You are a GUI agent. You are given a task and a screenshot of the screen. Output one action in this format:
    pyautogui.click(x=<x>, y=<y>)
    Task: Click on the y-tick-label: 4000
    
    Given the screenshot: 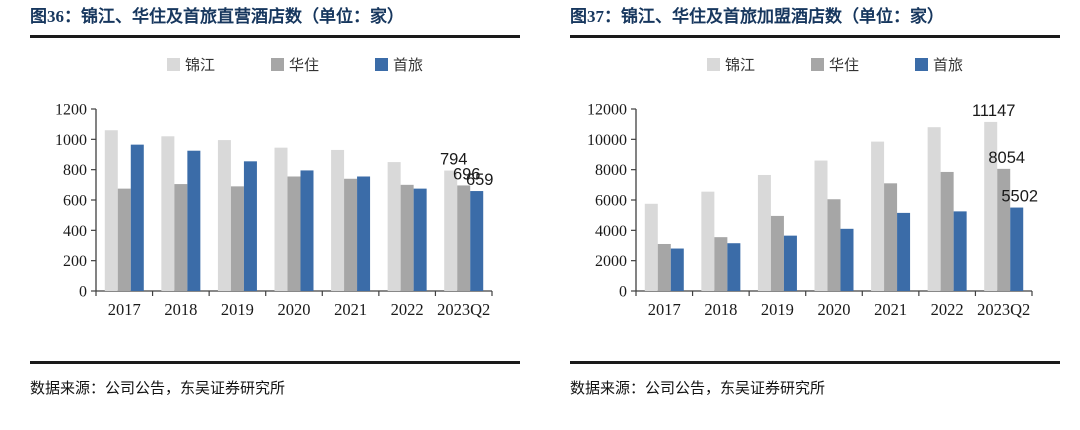 What is the action you would take?
    pyautogui.click(x=611, y=231)
    